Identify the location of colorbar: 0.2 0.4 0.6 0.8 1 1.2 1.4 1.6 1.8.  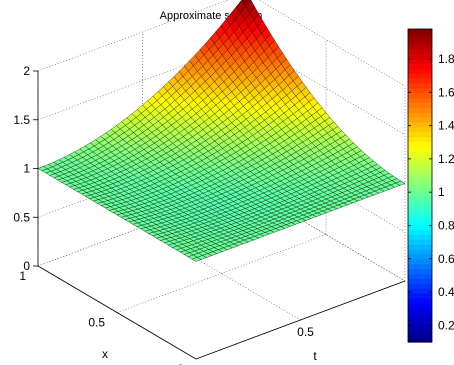
(430, 185).